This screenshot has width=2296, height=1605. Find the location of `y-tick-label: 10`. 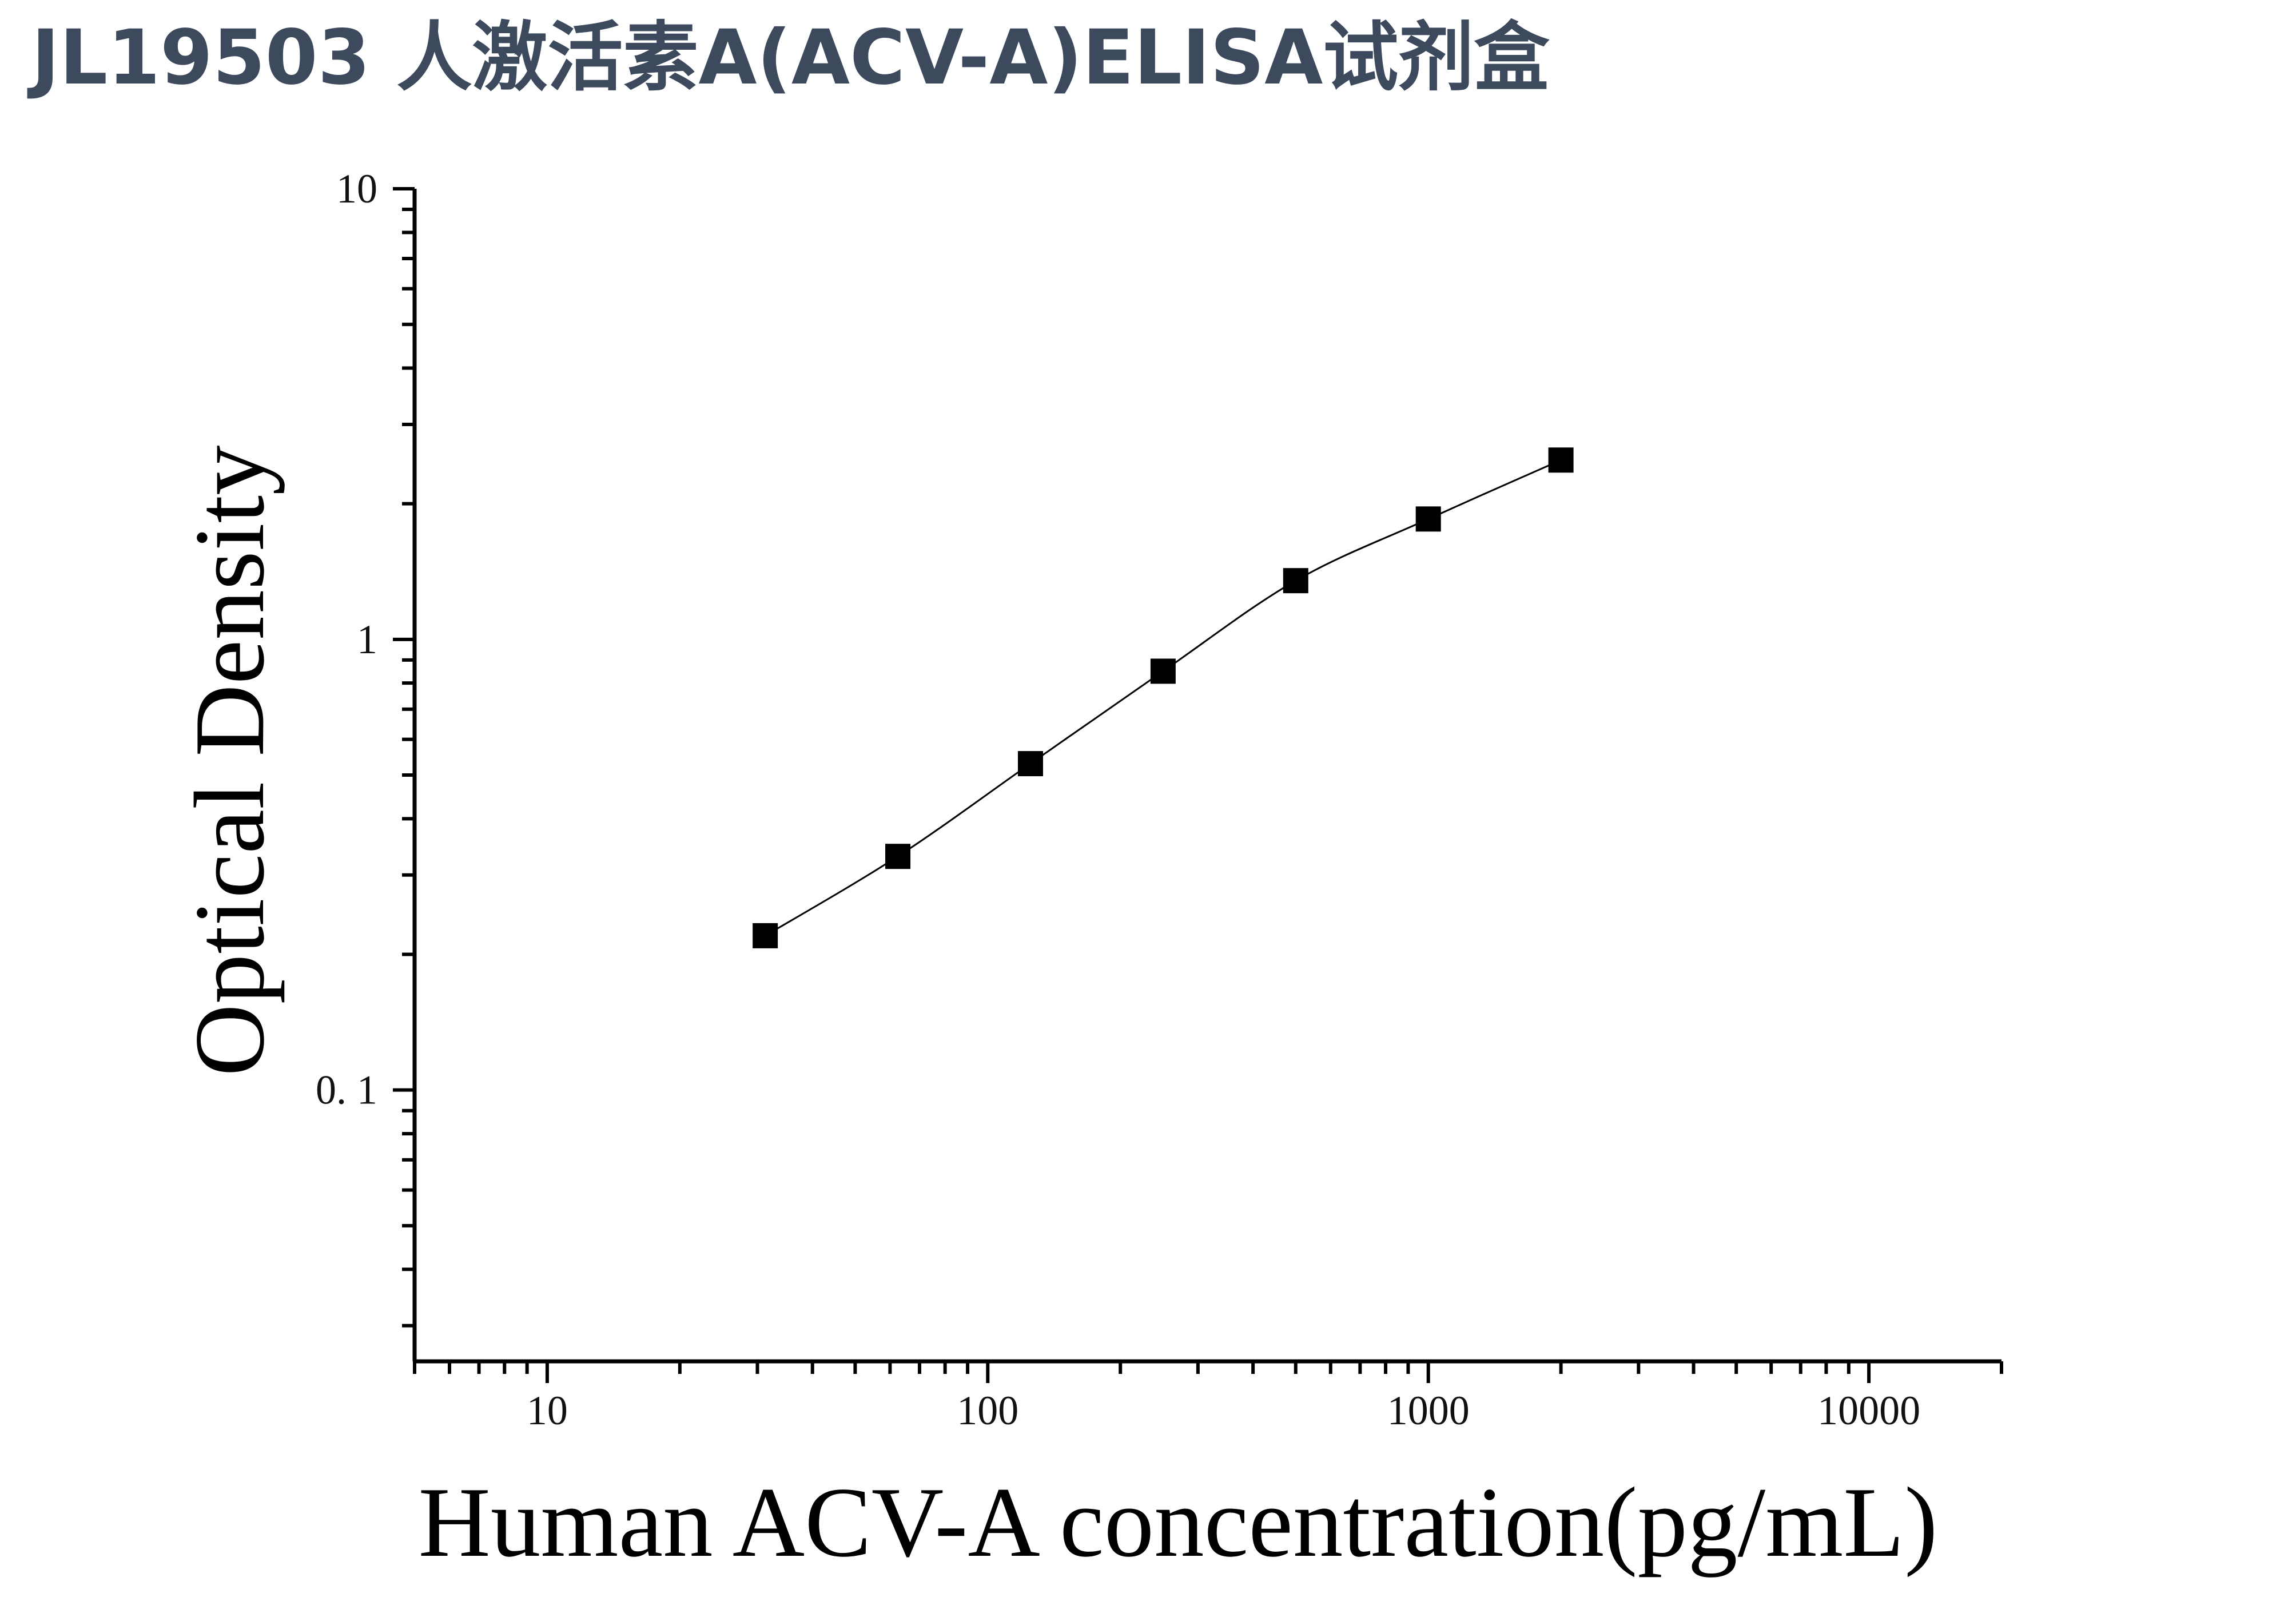

y-tick-label: 10 is located at coordinates (356, 189).